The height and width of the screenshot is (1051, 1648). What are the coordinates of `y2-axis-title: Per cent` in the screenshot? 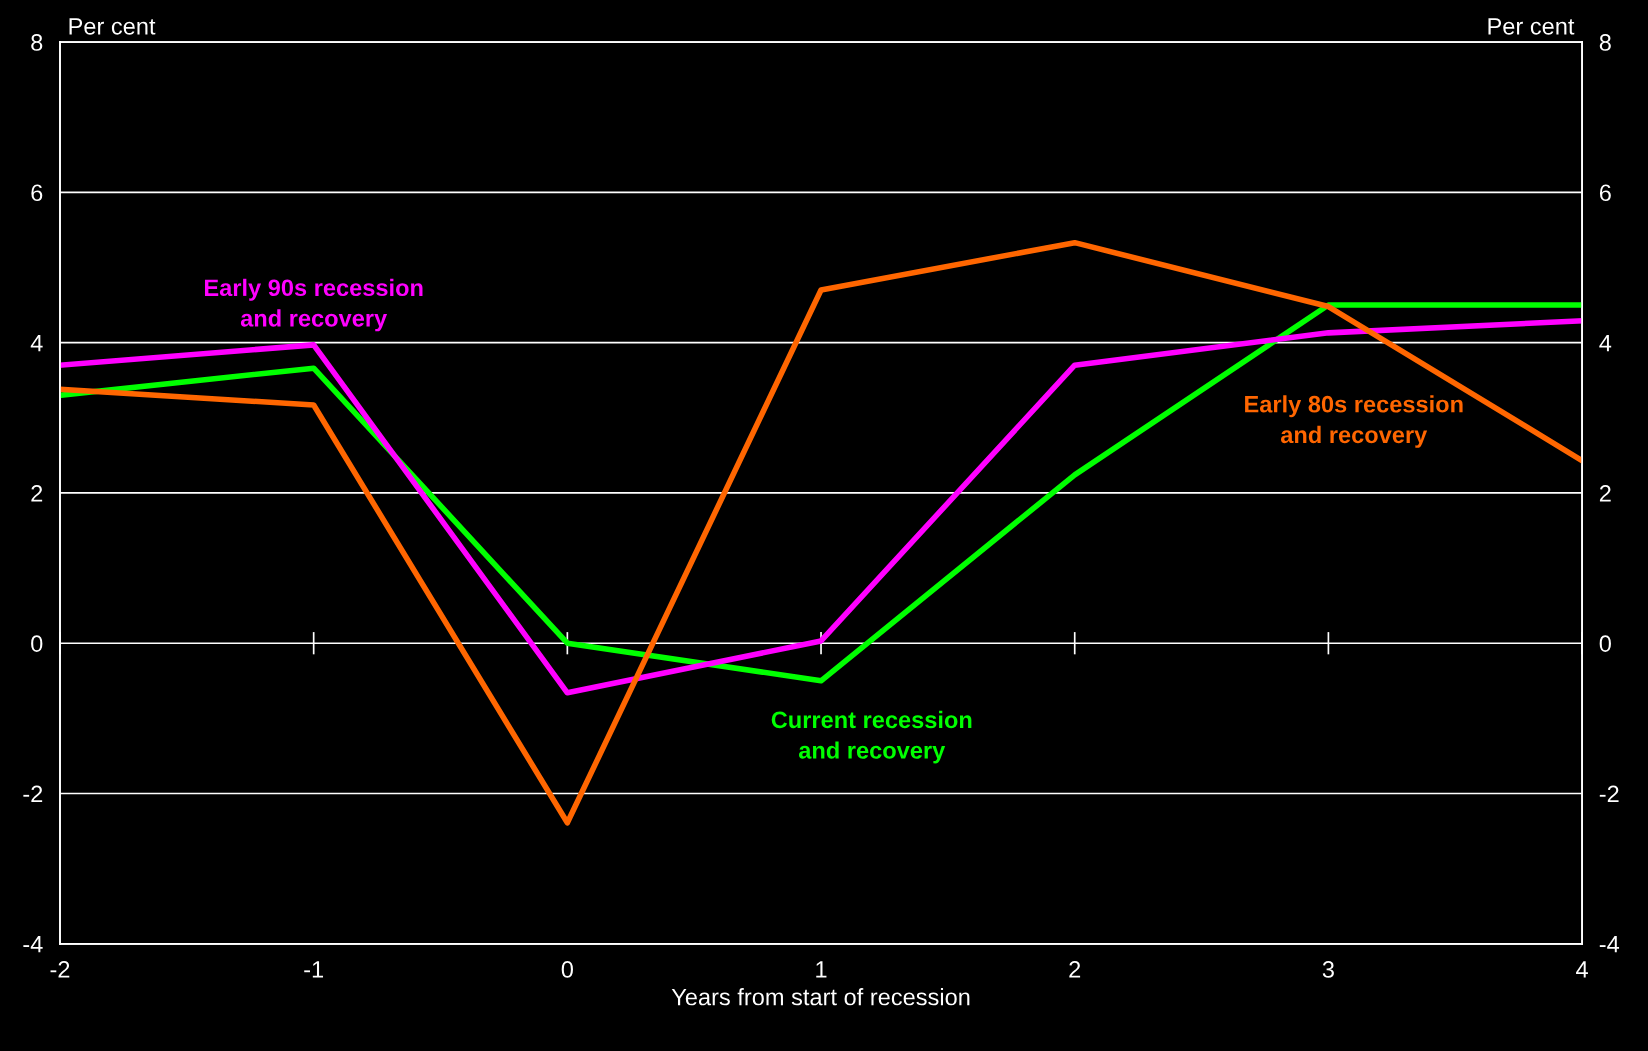 It's located at (1531, 26).